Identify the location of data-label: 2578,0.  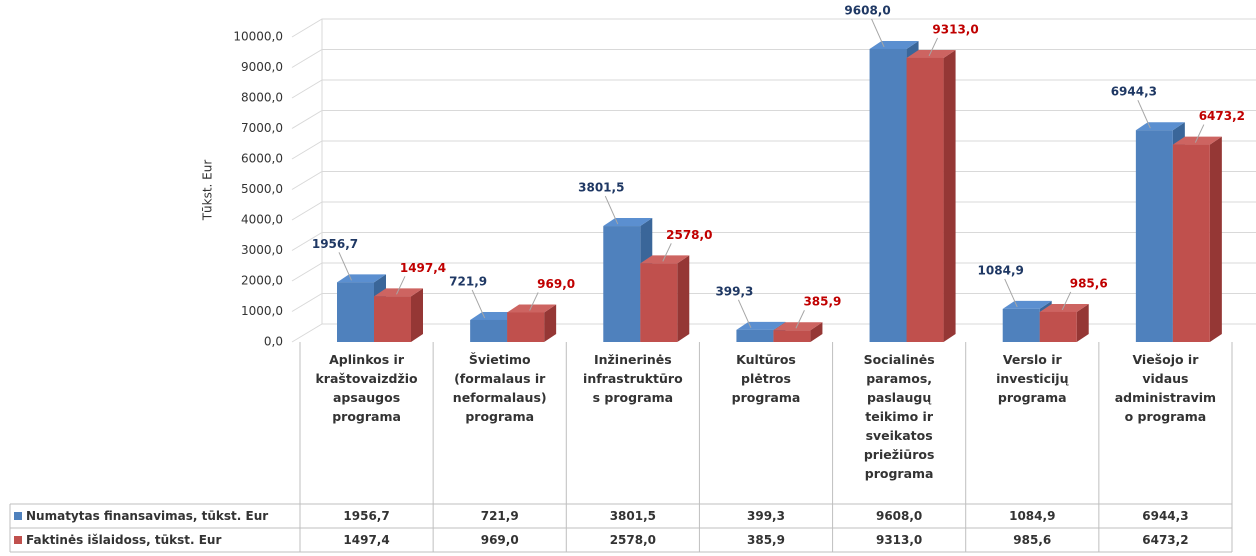
(689, 235).